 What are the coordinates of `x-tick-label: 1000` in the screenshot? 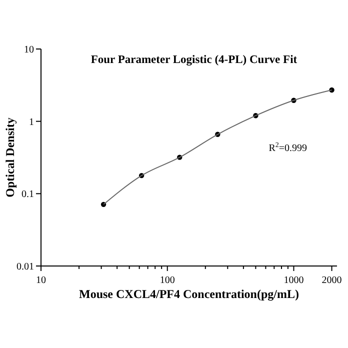 It's located at (294, 280).